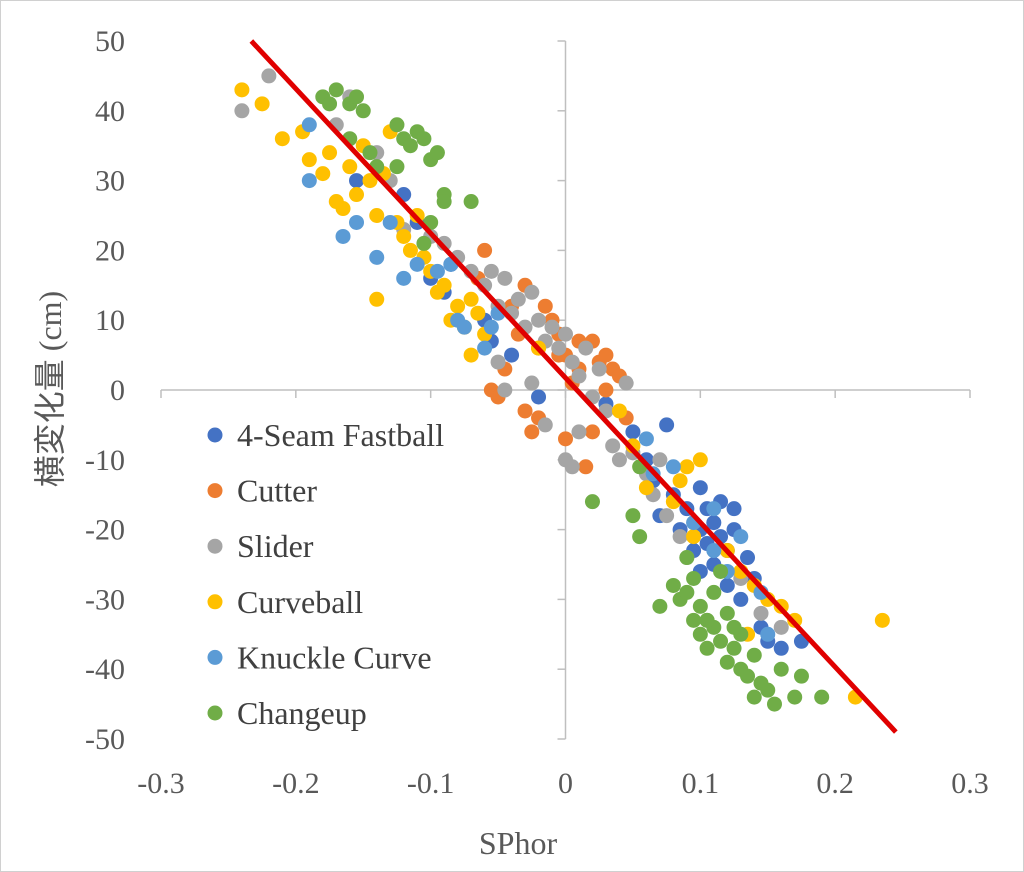 The image size is (1024, 872). Describe the element at coordinates (105, 599) in the screenshot. I see `y-tick-label: -30` at that location.